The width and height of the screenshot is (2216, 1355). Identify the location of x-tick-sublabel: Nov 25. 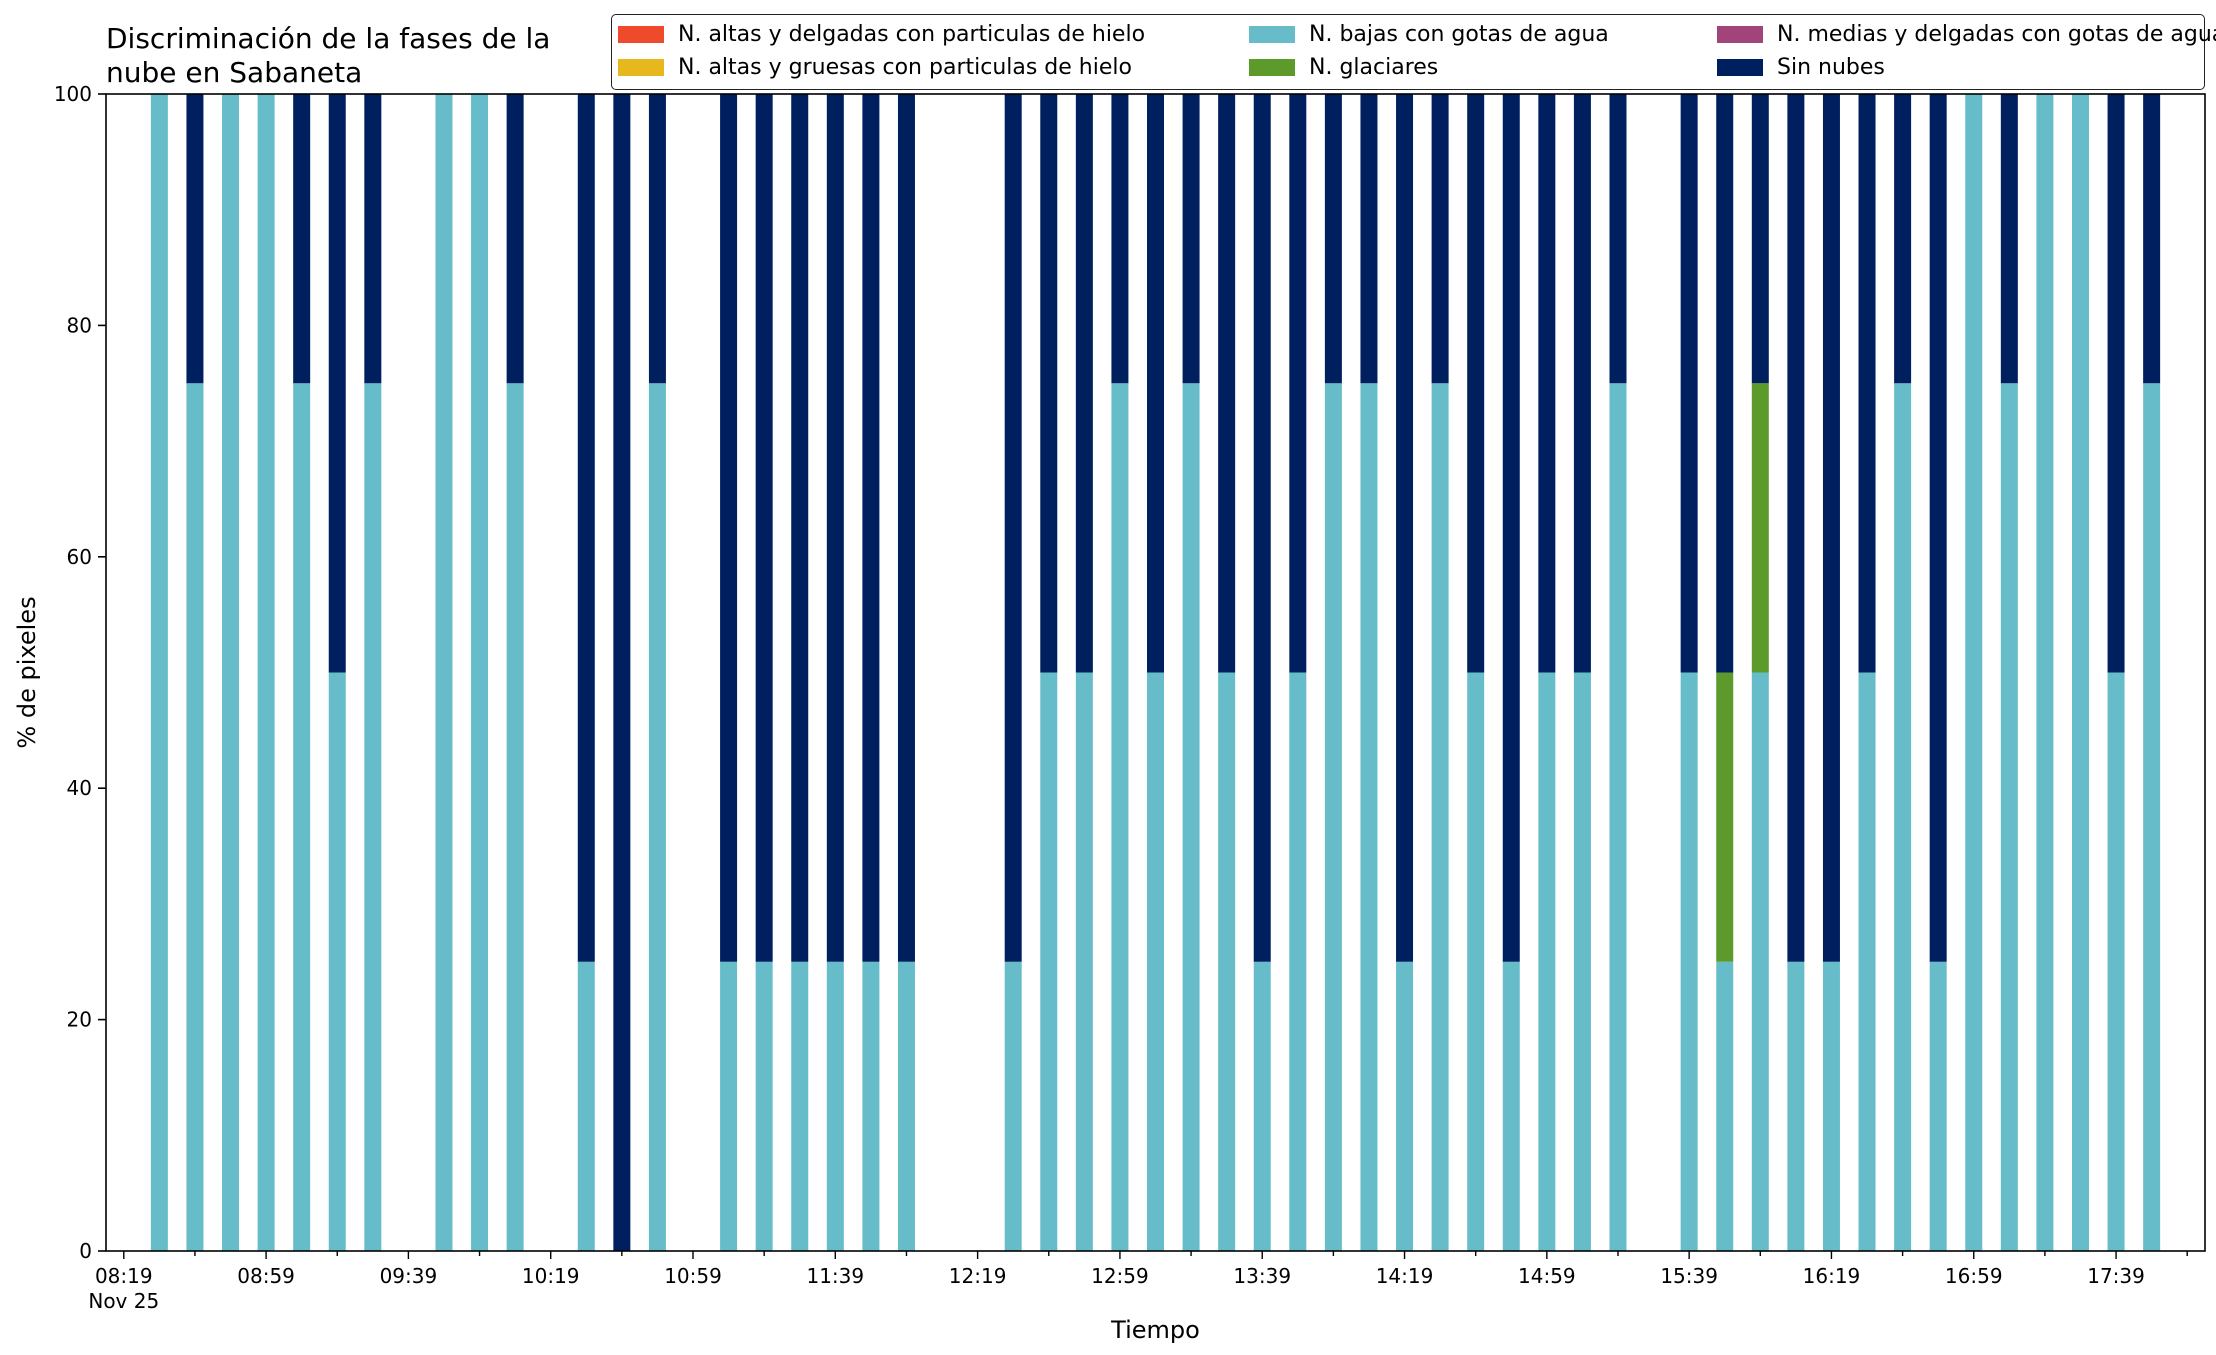
(123, 1301).